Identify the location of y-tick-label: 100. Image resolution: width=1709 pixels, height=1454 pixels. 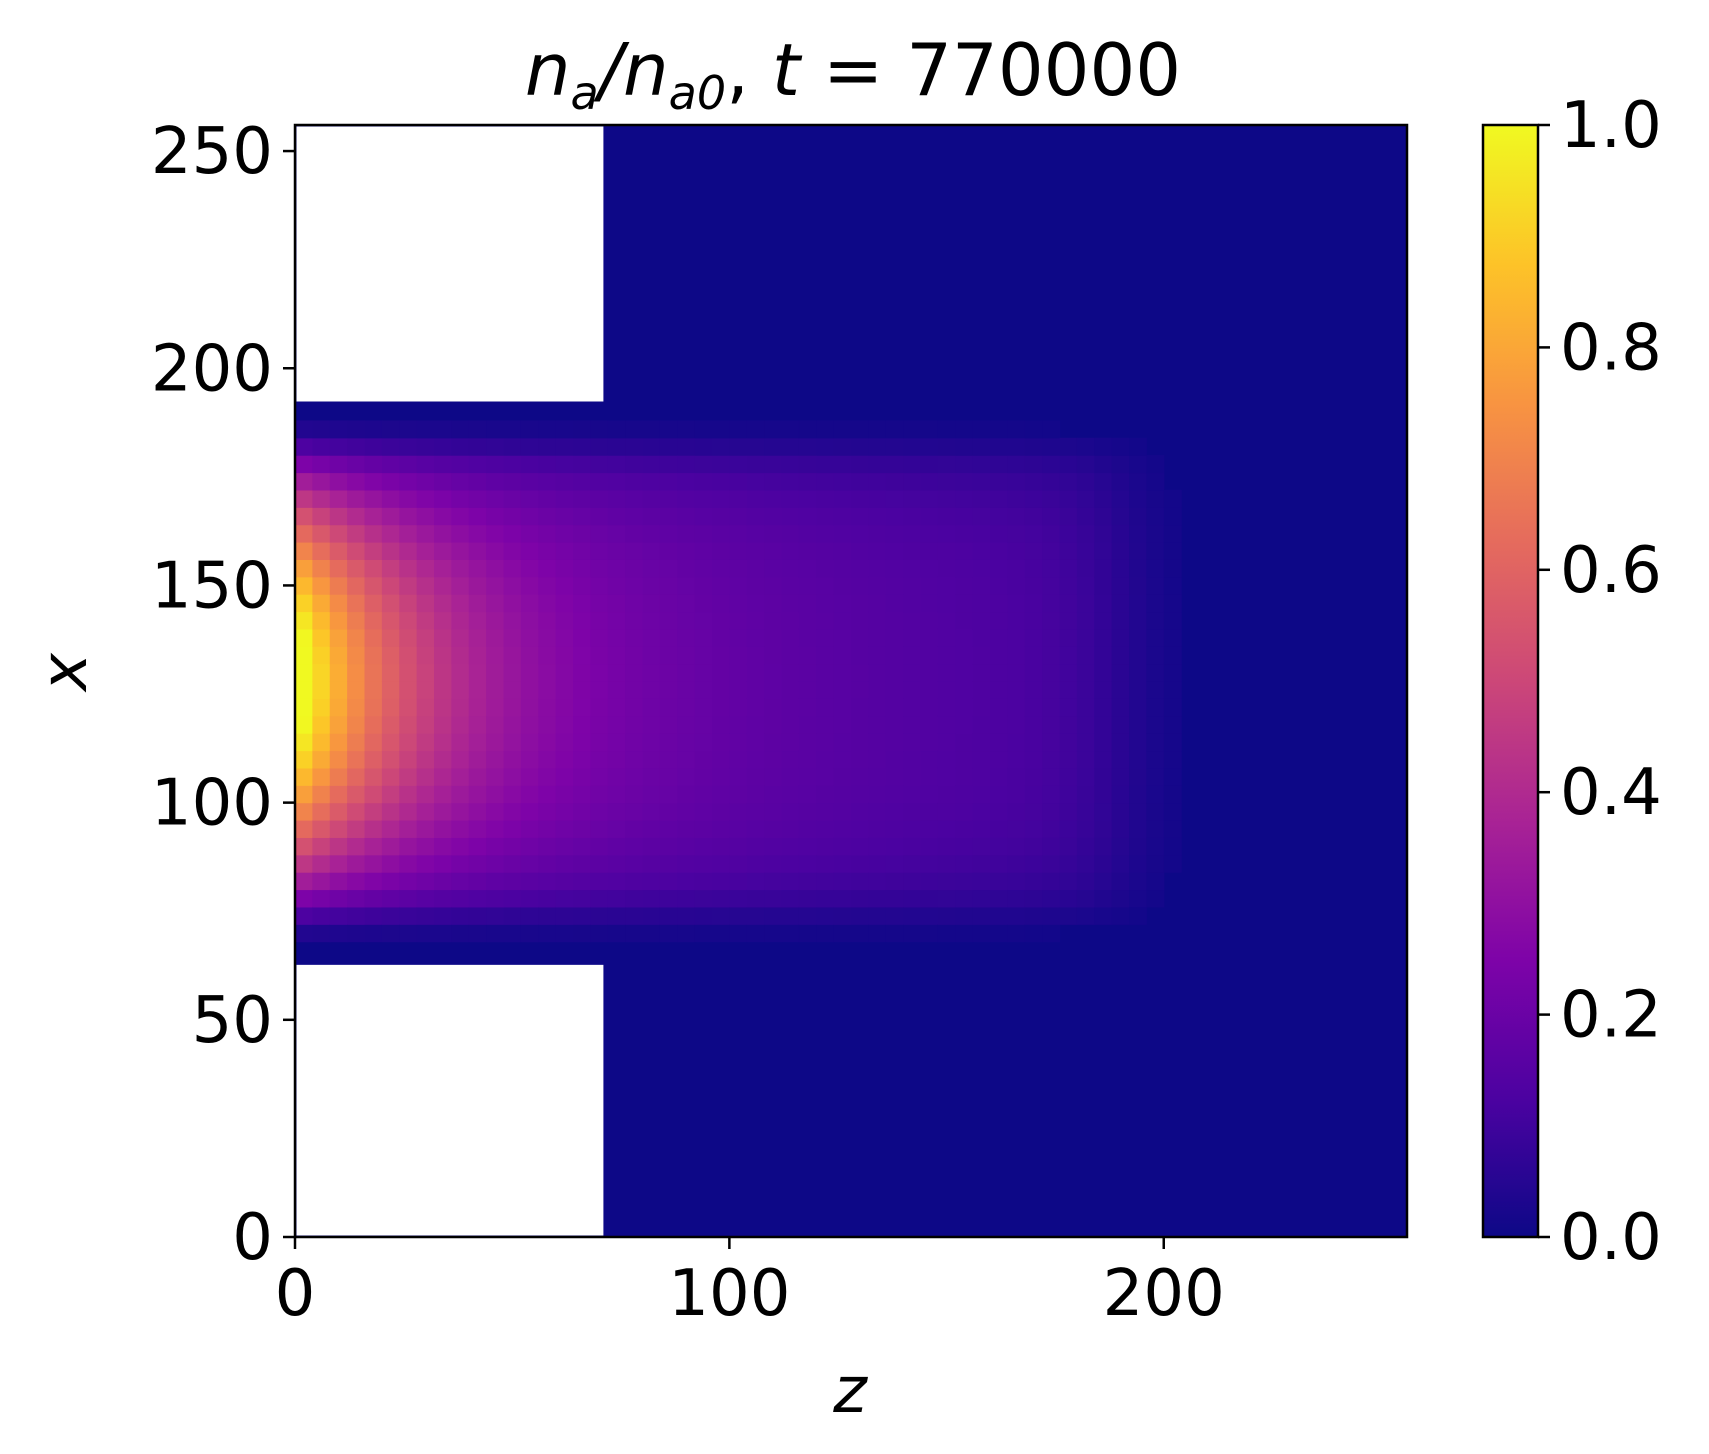
(212, 804).